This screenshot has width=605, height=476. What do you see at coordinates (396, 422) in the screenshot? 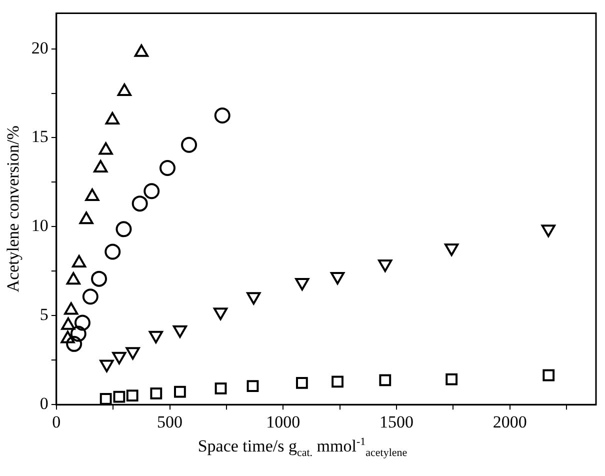
I see `x-tick-label: 1500` at bounding box center [396, 422].